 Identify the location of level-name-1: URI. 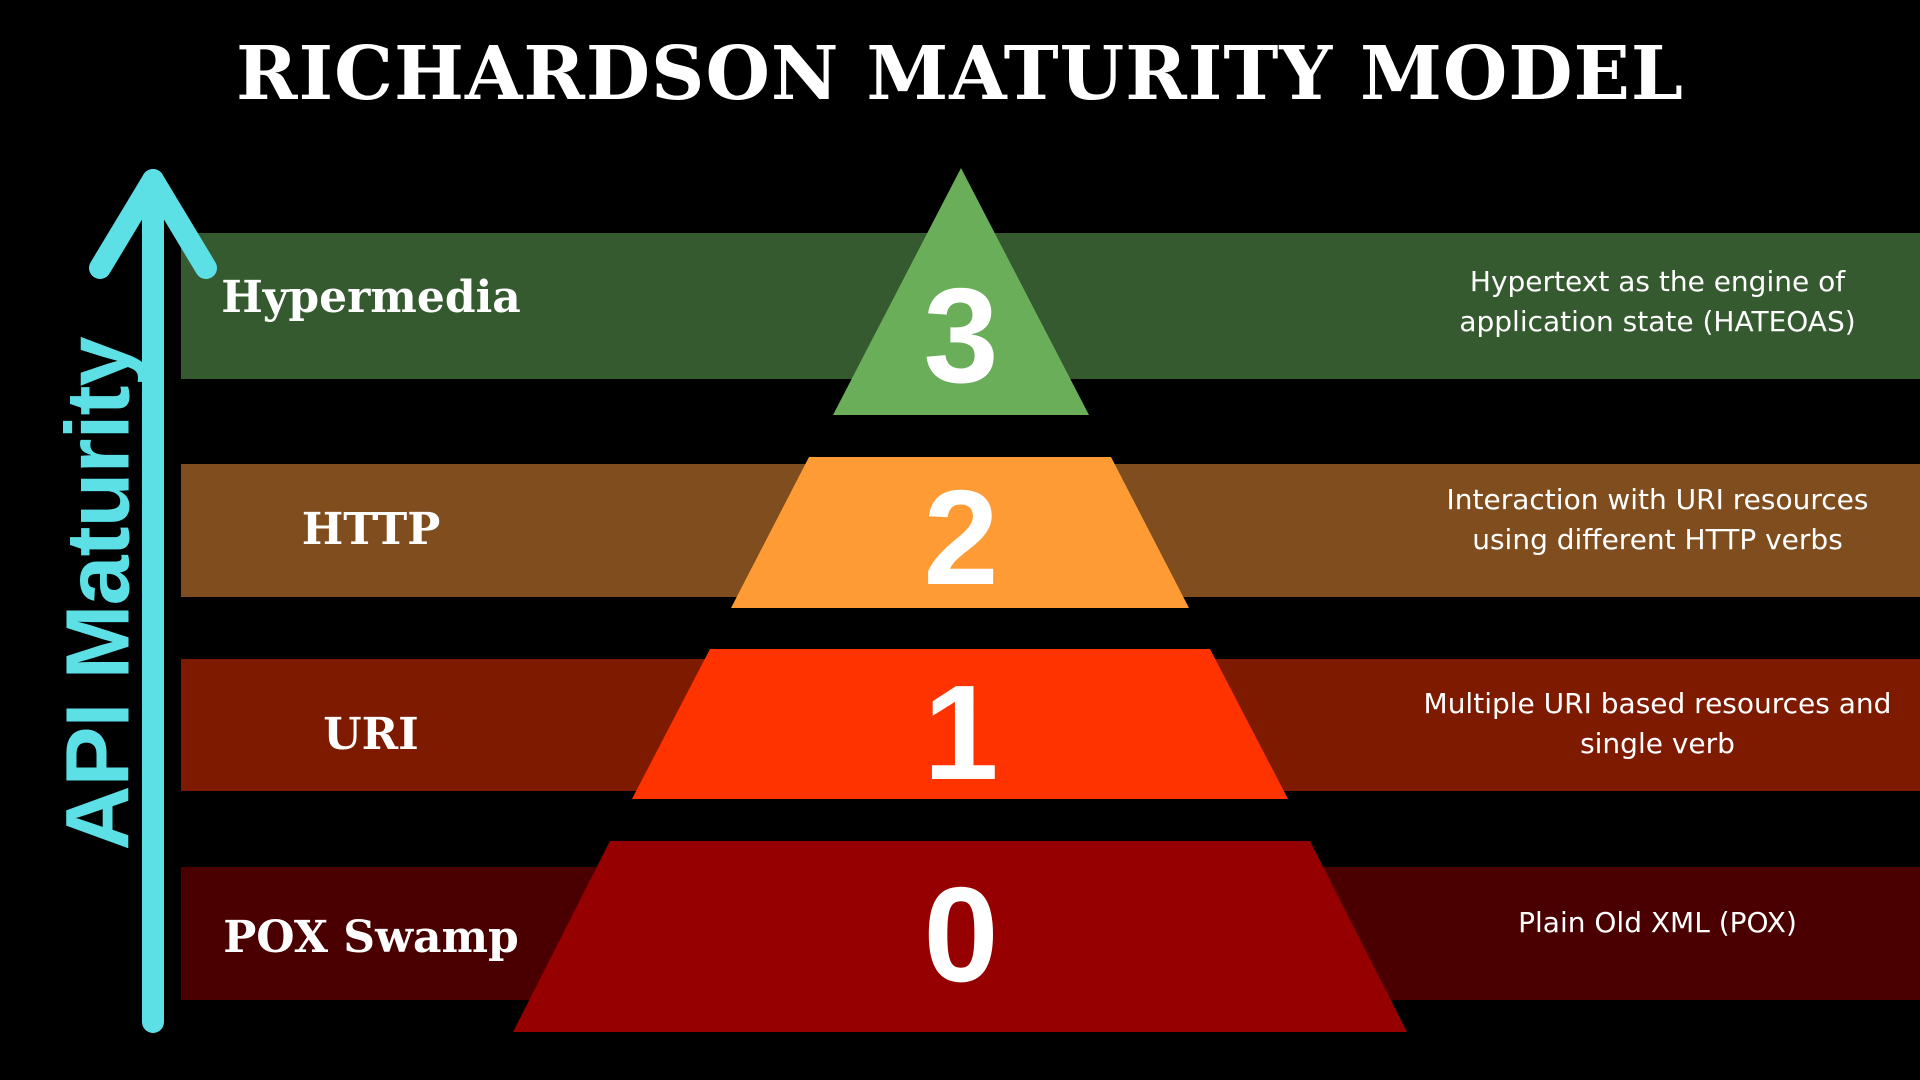
(371, 734).